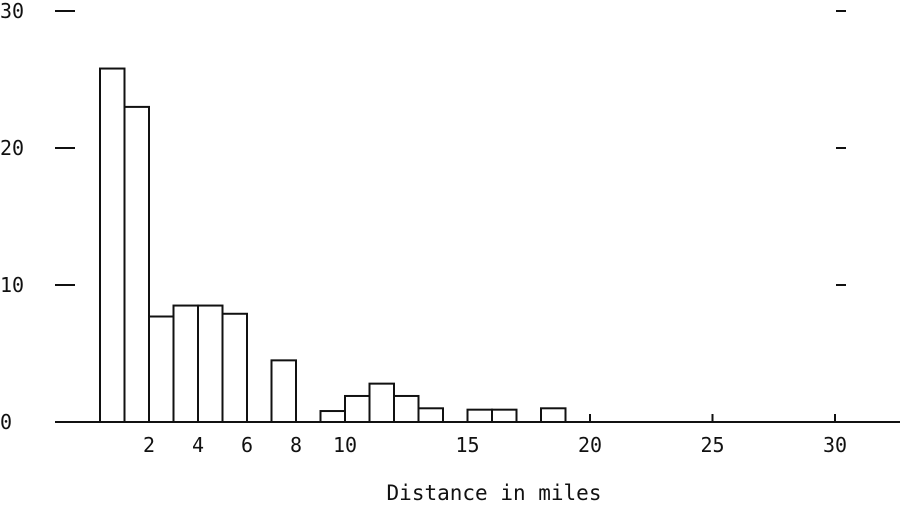  Describe the element at coordinates (296, 445) in the screenshot. I see `x-tick-label: 8` at that location.